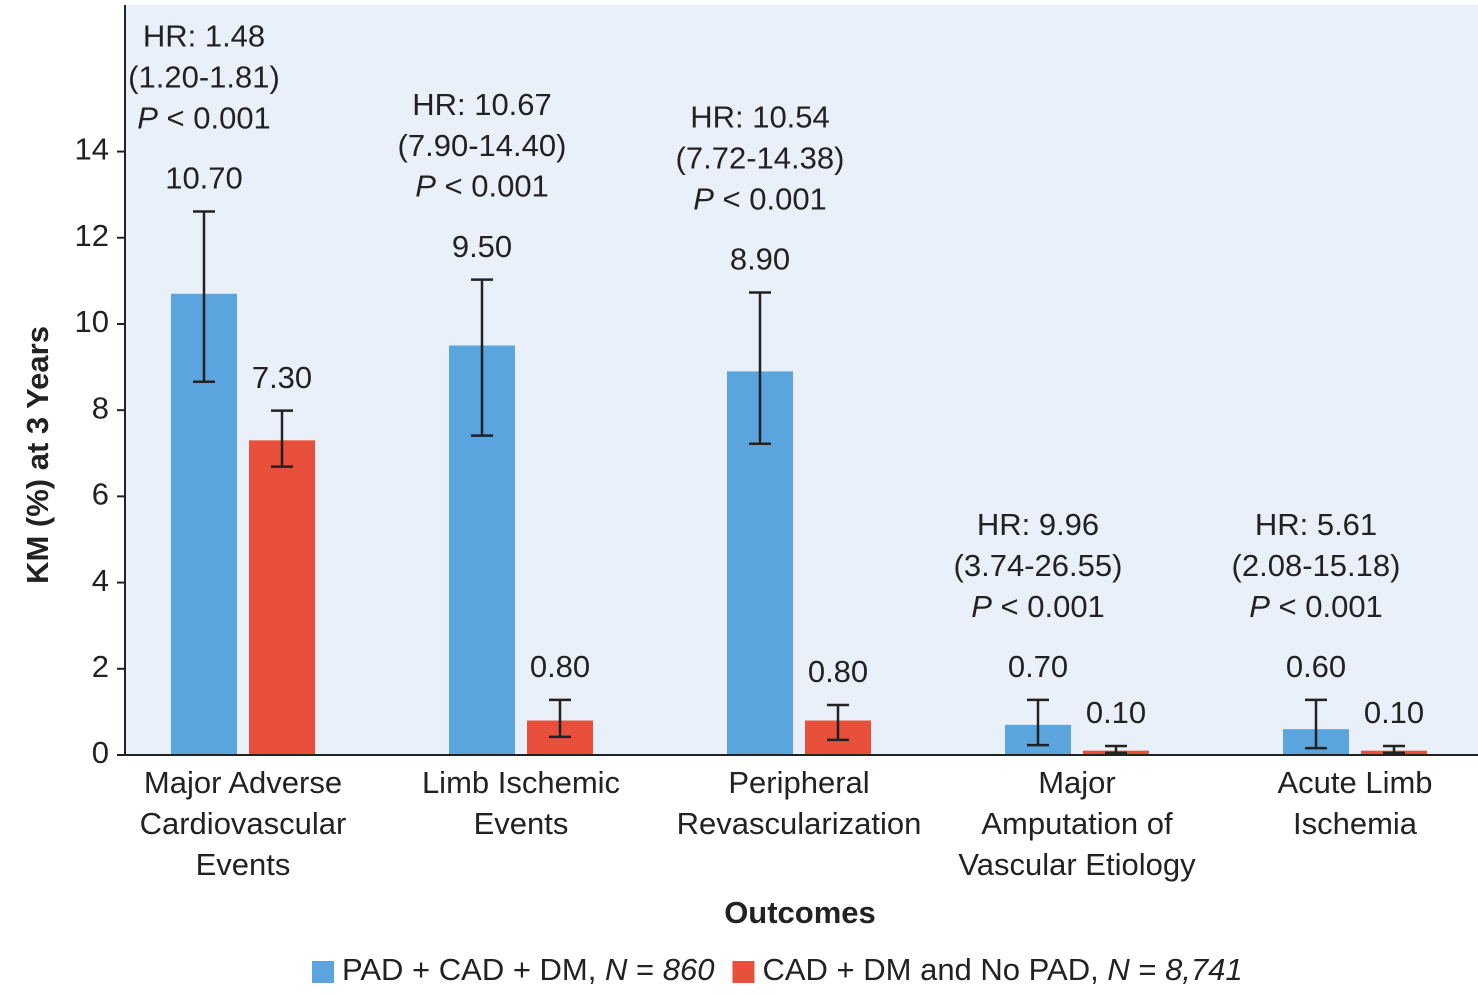 This screenshot has width=1478, height=995. Describe the element at coordinates (1038, 565) in the screenshot. I see `annotation-ci: (3.74-26.55)` at that location.